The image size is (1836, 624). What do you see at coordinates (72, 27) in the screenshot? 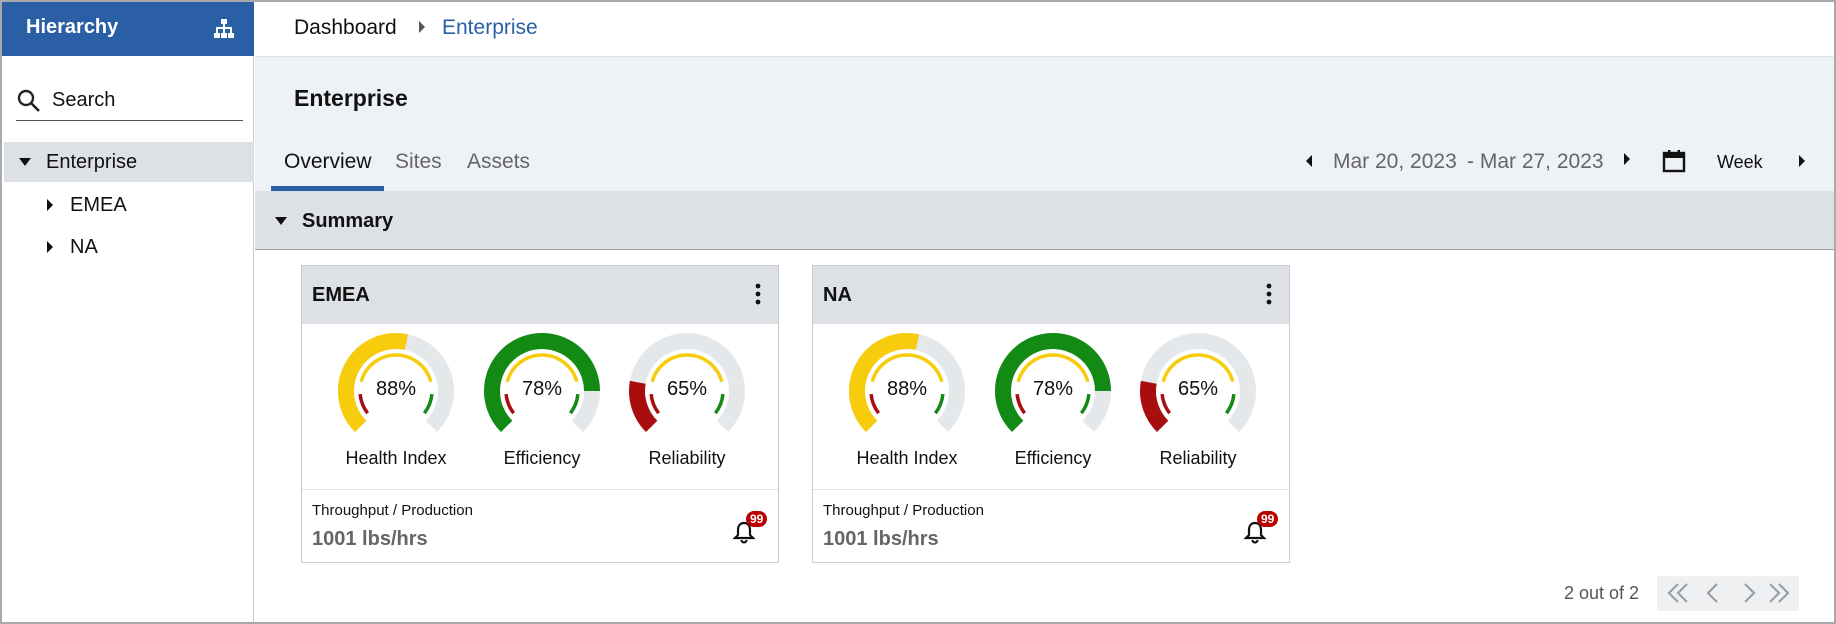
I see `sidebar-title: Hierarchy` at bounding box center [72, 27].